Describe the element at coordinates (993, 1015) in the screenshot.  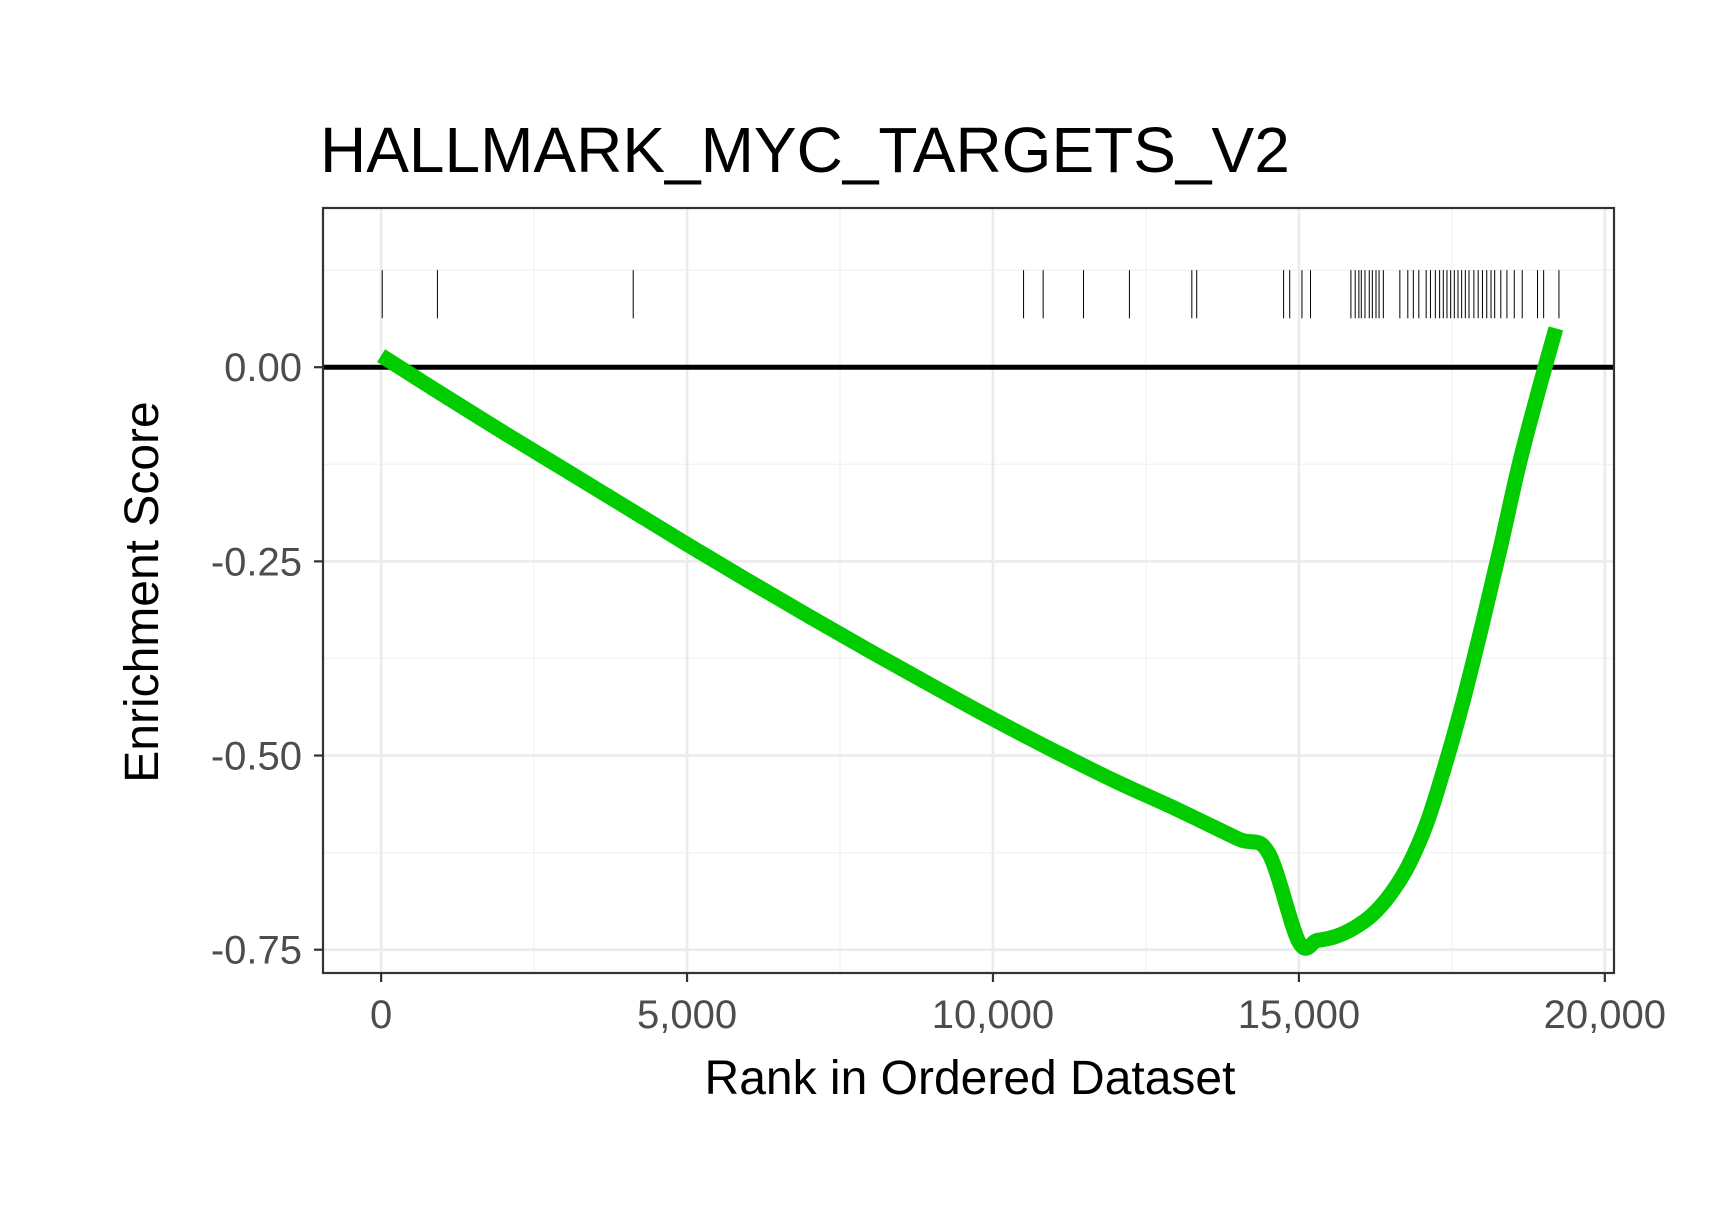
I see `x-tick-label: 10,000` at that location.